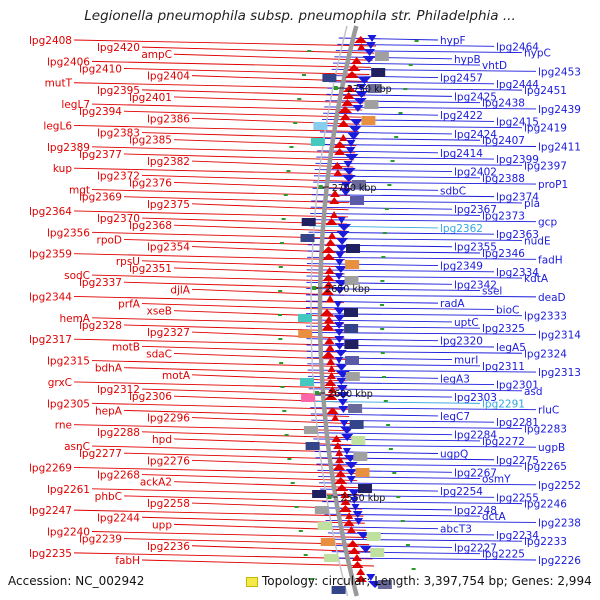 The image size is (600, 600). Describe the element at coordinates (517, 536) in the screenshot. I see `reverse-gene-label: lpg2234` at that location.